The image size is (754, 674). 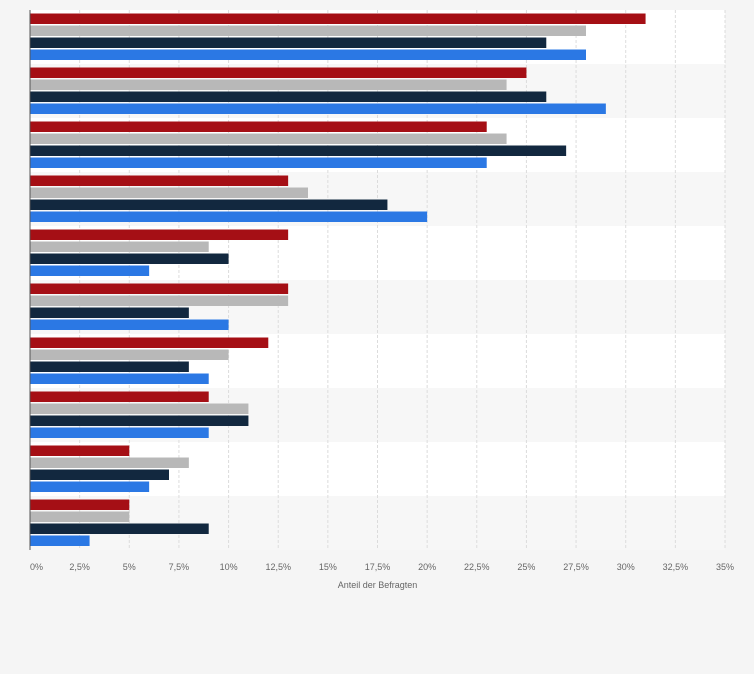 I want to click on x-tick-label: 17,5%, so click(x=378, y=567).